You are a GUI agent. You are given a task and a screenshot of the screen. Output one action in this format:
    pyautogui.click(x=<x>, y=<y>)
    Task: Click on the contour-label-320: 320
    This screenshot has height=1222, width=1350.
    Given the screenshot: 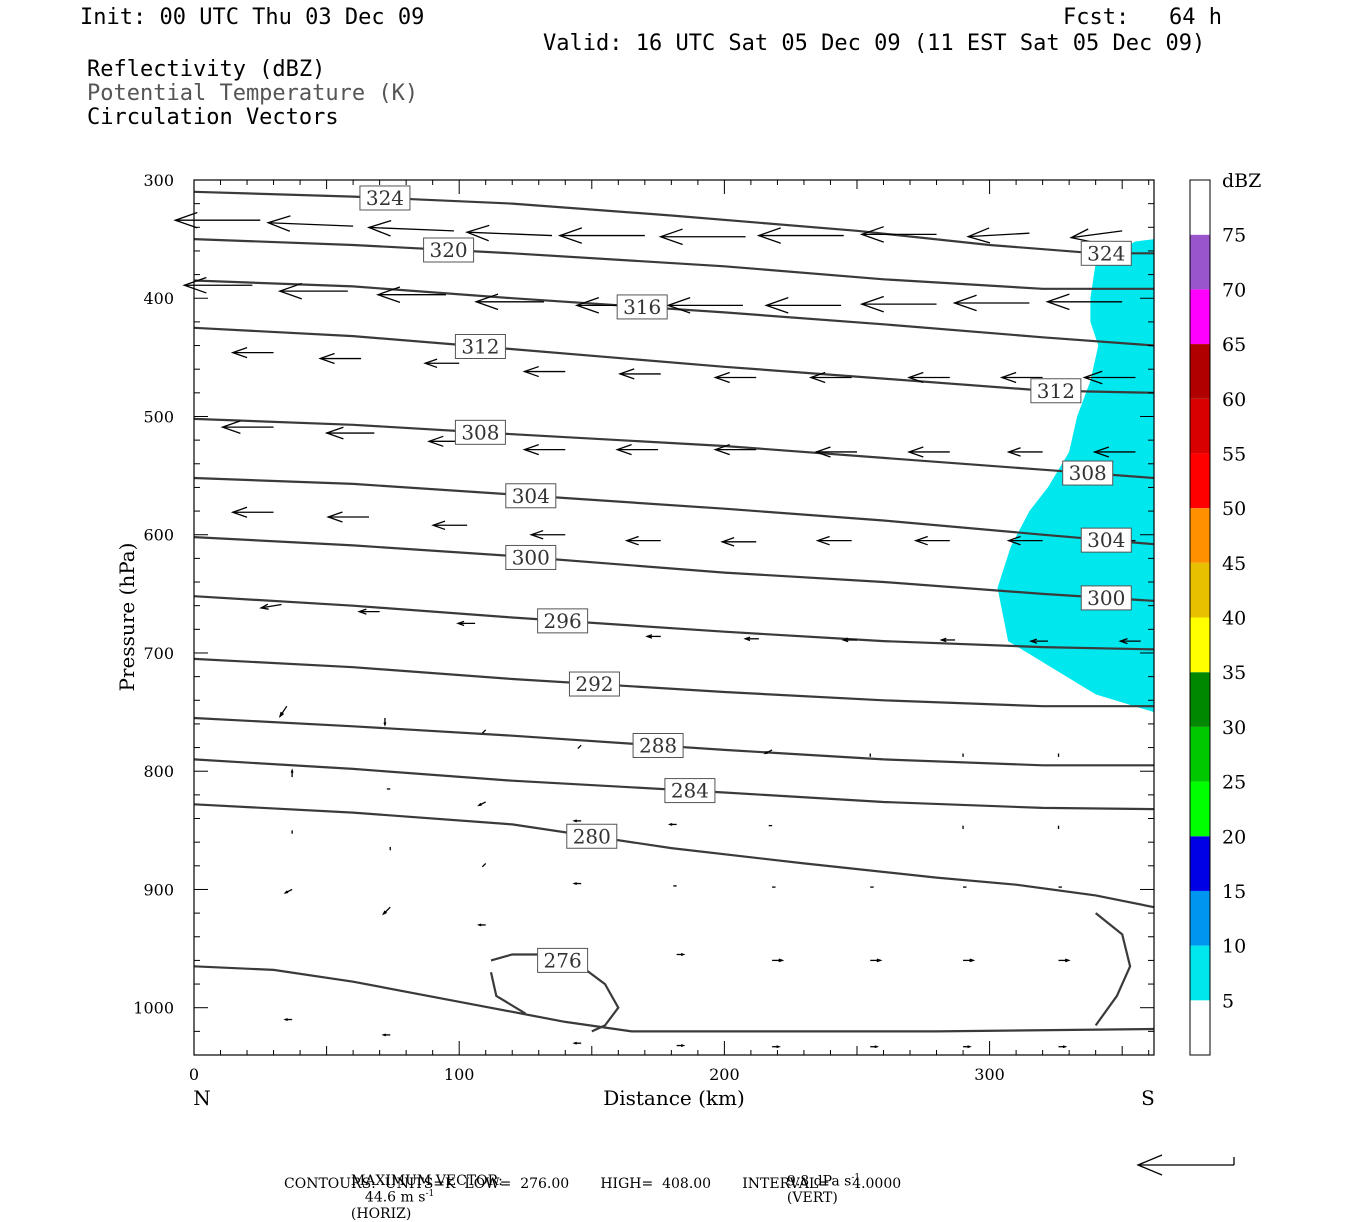 What is the action you would take?
    pyautogui.click(x=448, y=250)
    